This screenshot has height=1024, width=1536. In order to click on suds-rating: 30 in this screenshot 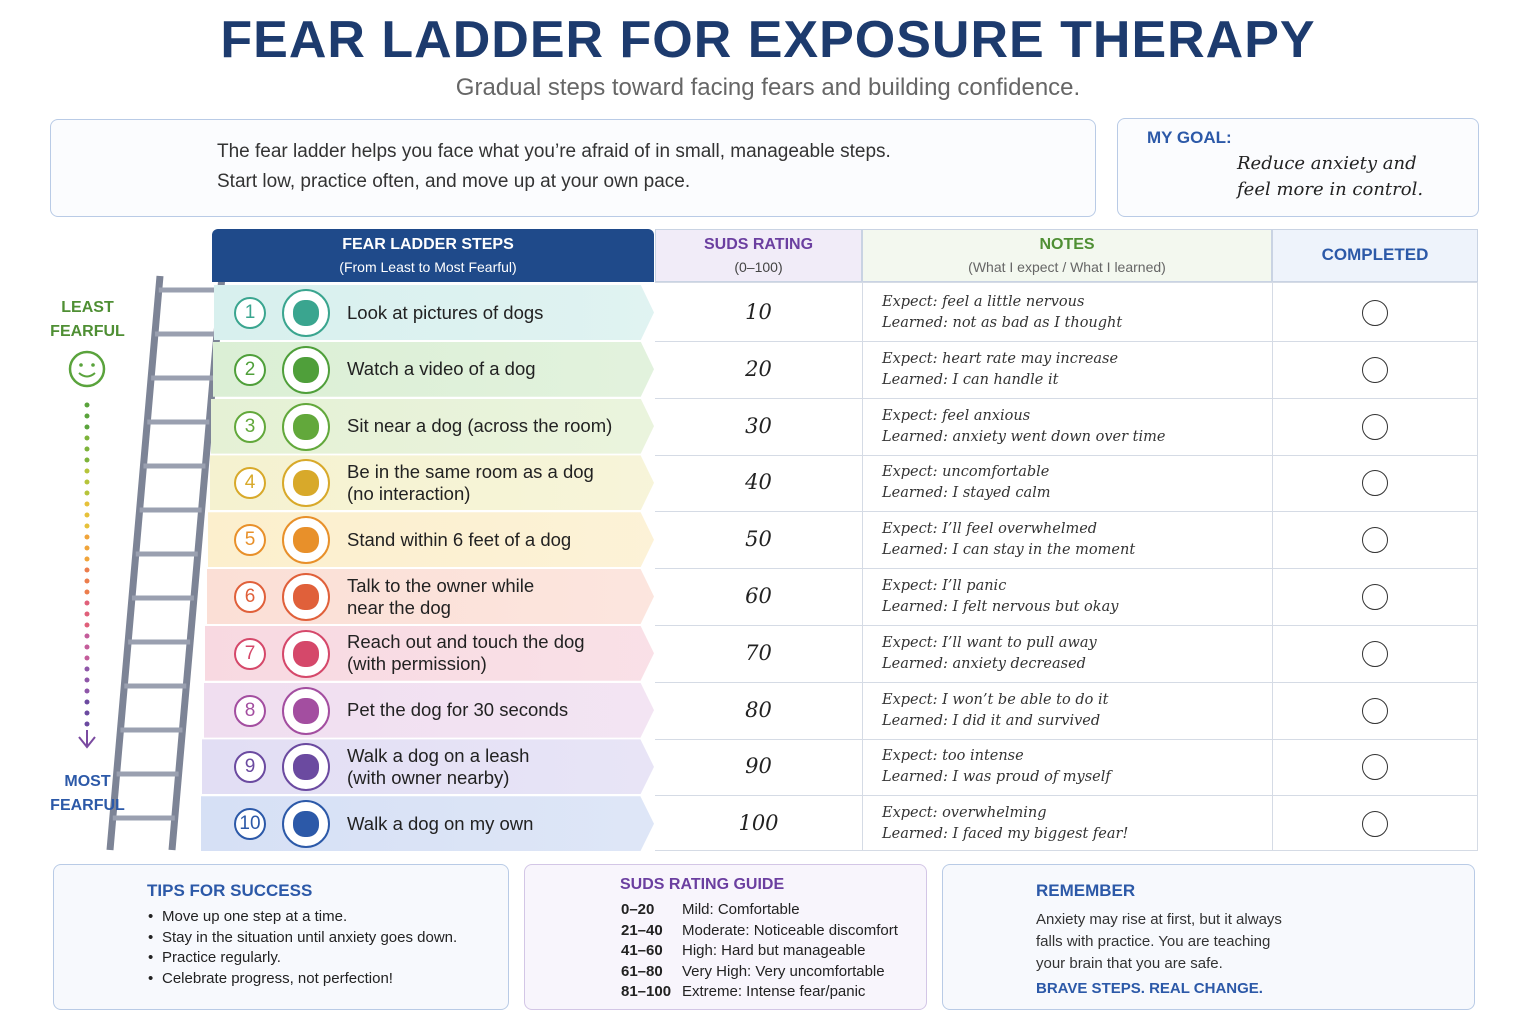, I will do `click(758, 425)`.